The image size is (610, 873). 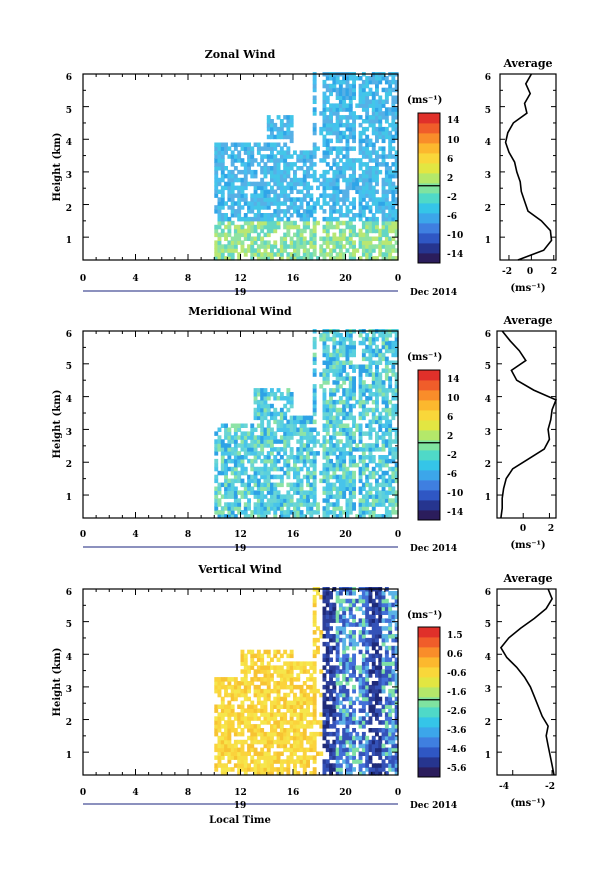 What do you see at coordinates (429, 138) in the screenshot?
I see `colorbar-swatch` at bounding box center [429, 138].